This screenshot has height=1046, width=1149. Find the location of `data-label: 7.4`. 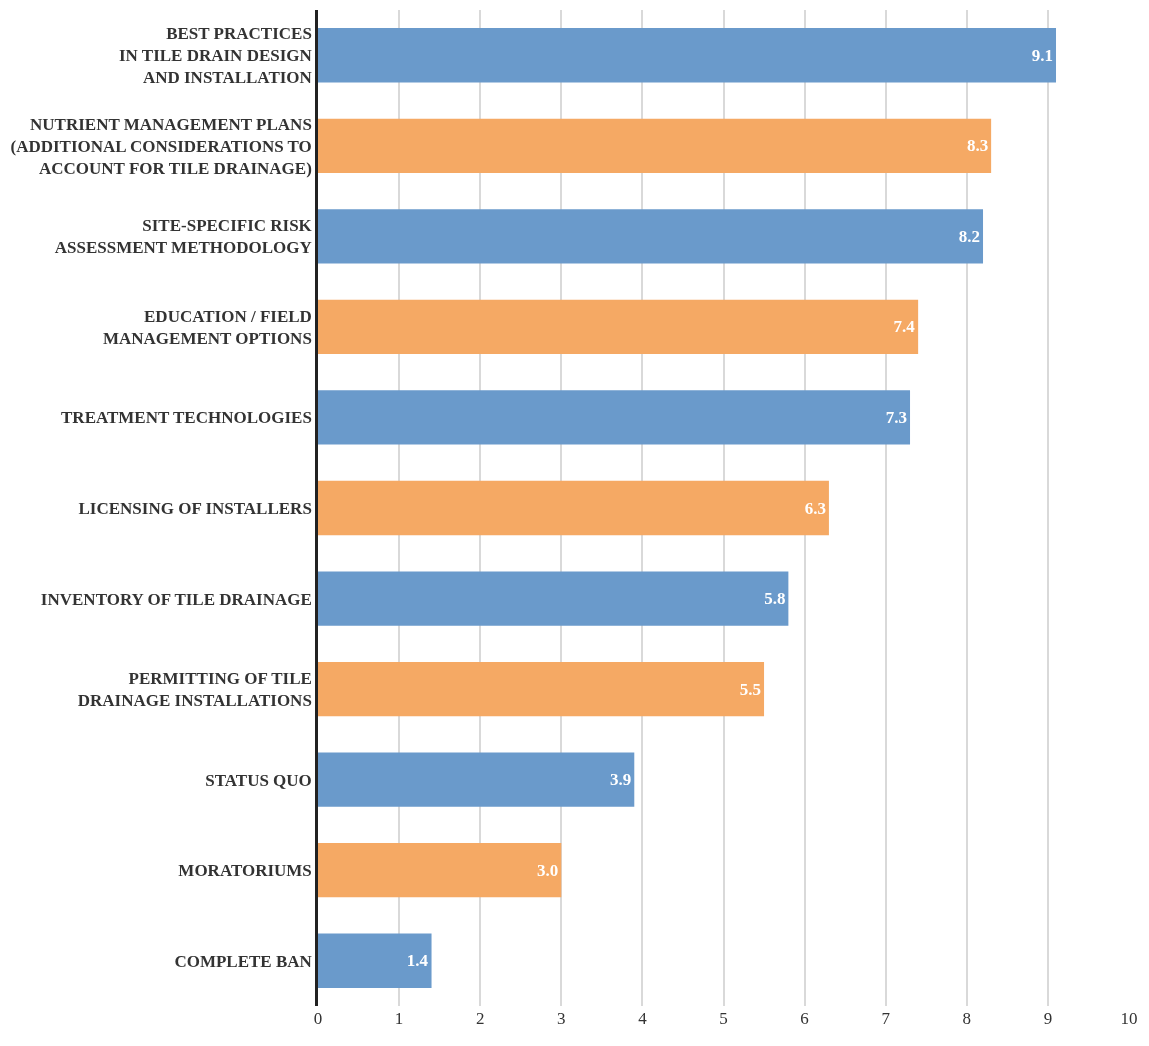

data-label: 7.4 is located at coordinates (904, 327).